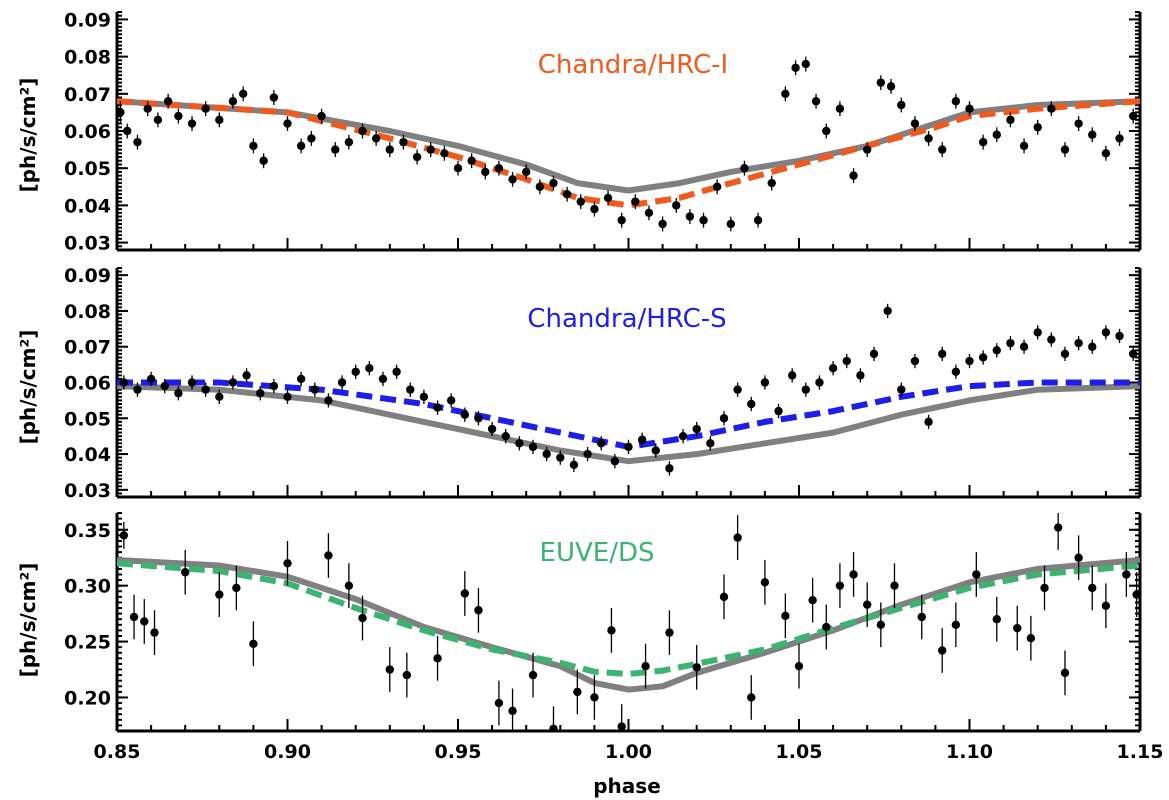 The height and width of the screenshot is (800, 1169). What do you see at coordinates (28, 135) in the screenshot?
I see `y-axis-label-top: [ph/s/cm²]` at bounding box center [28, 135].